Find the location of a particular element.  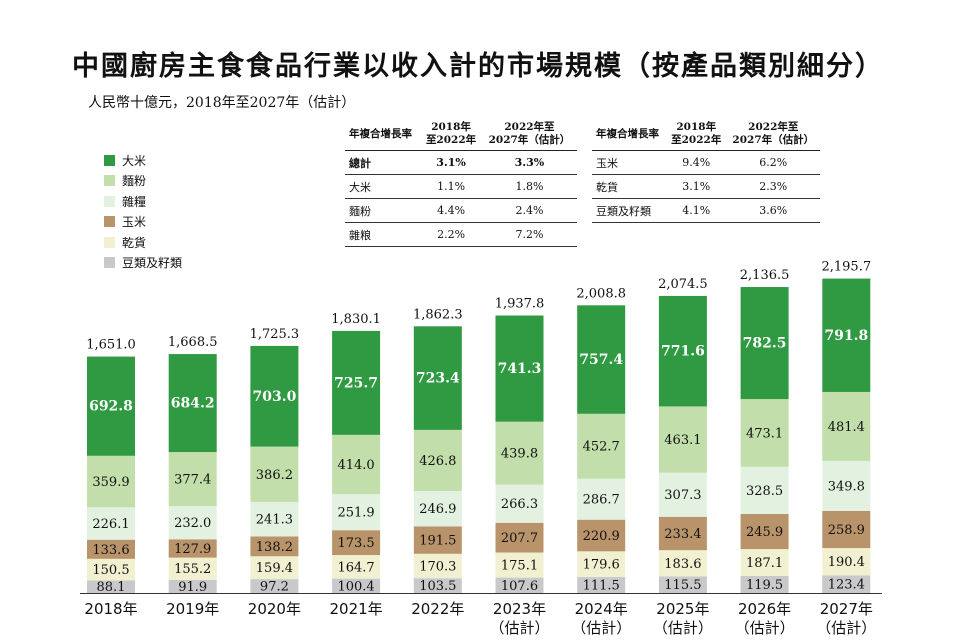

data-label: 286.7 is located at coordinates (601, 500).